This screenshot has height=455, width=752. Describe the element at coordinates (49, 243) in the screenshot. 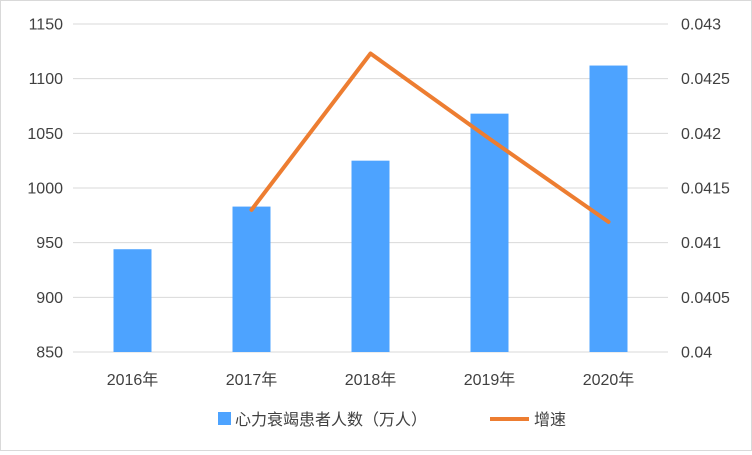

I see `left-axis-tick-label: 950` at that location.